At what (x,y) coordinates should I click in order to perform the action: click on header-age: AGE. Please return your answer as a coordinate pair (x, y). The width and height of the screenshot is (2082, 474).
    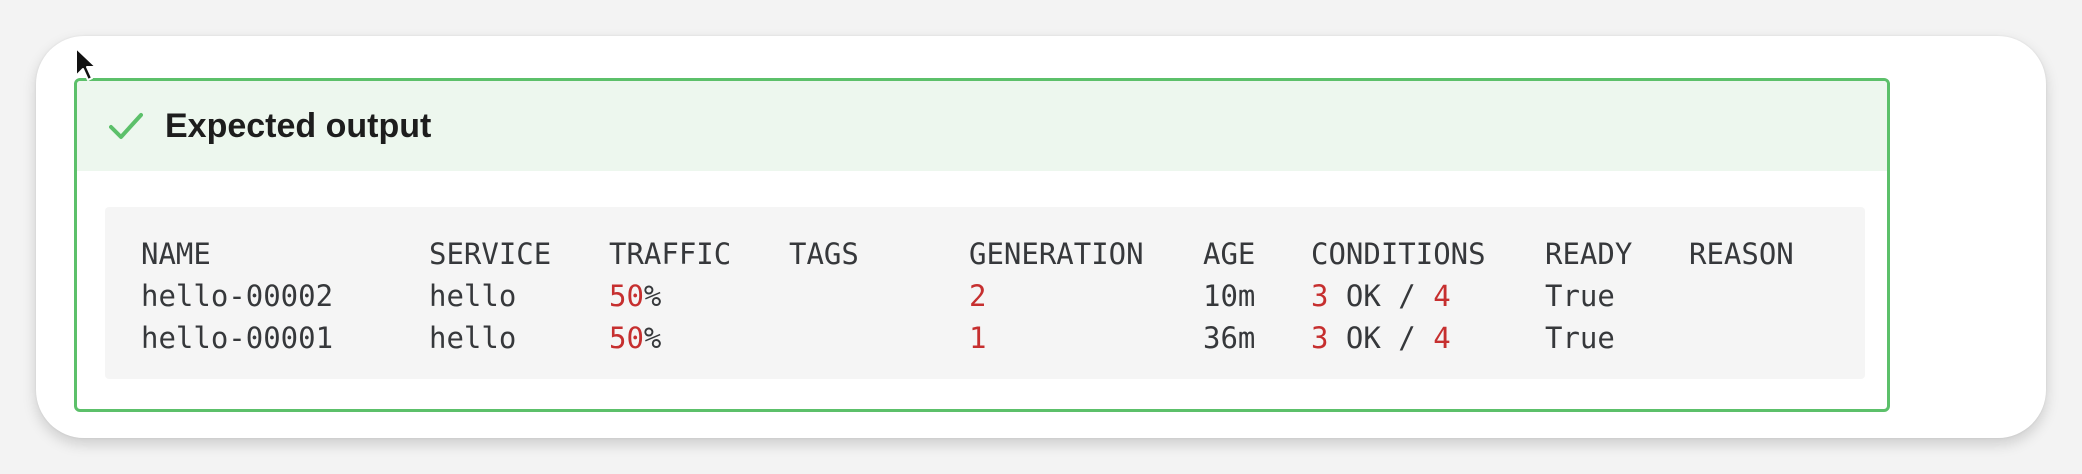
    Looking at the image, I should click on (1229, 254).